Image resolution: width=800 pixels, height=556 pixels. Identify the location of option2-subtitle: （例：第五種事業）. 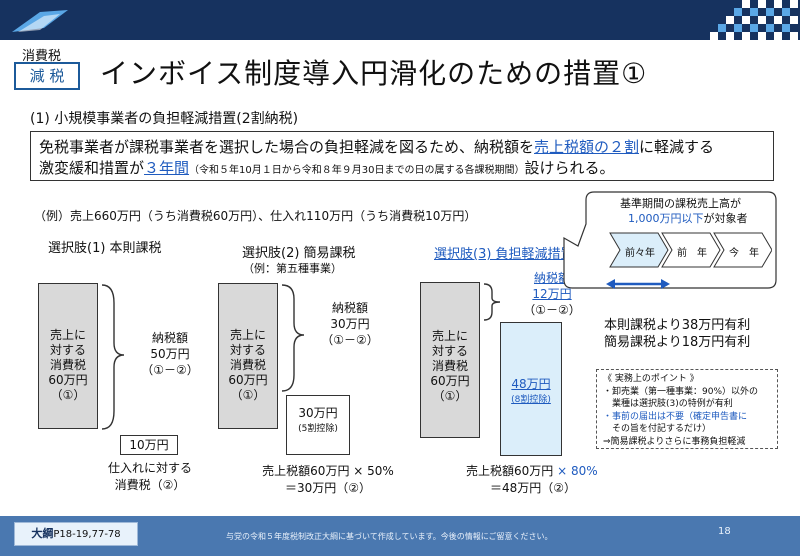
(292, 268).